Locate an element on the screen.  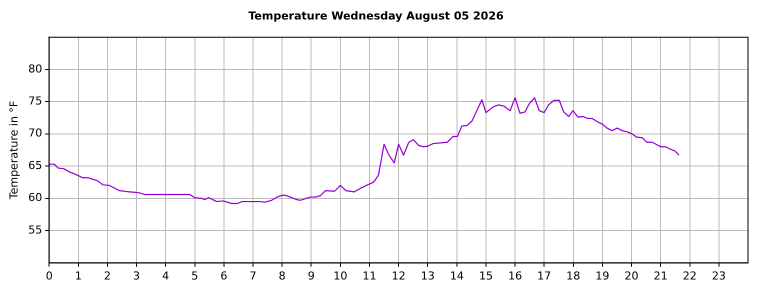
chart-title: Temperature Wednesday August 05 2026 is located at coordinates (376, 15).